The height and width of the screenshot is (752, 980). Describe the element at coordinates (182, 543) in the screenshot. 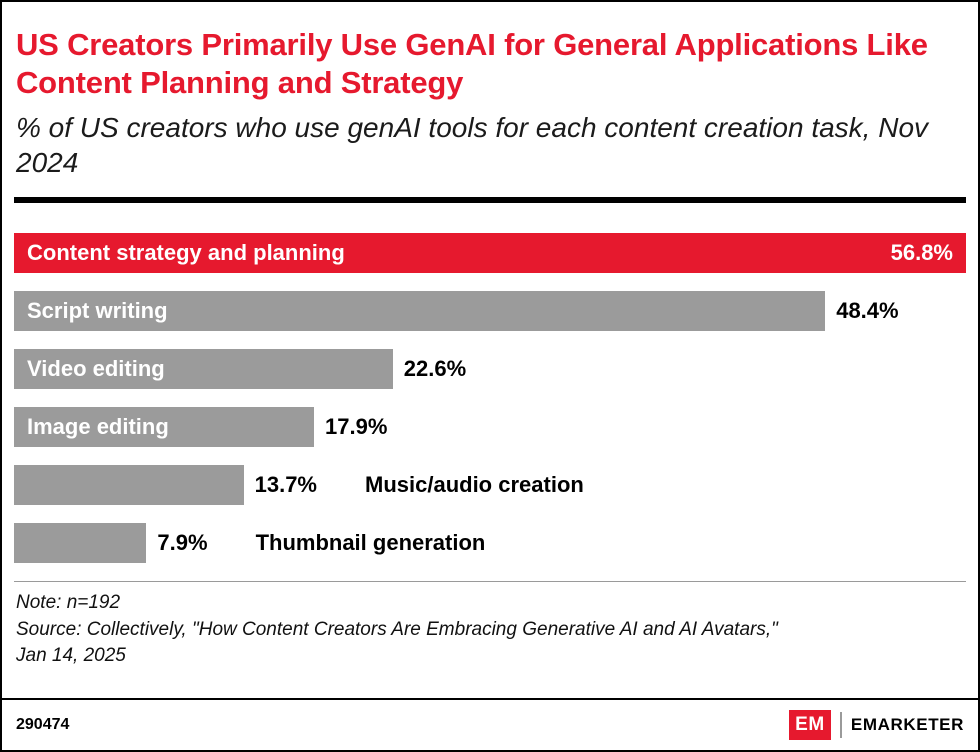

I see `bar-value: 7.9%` at that location.